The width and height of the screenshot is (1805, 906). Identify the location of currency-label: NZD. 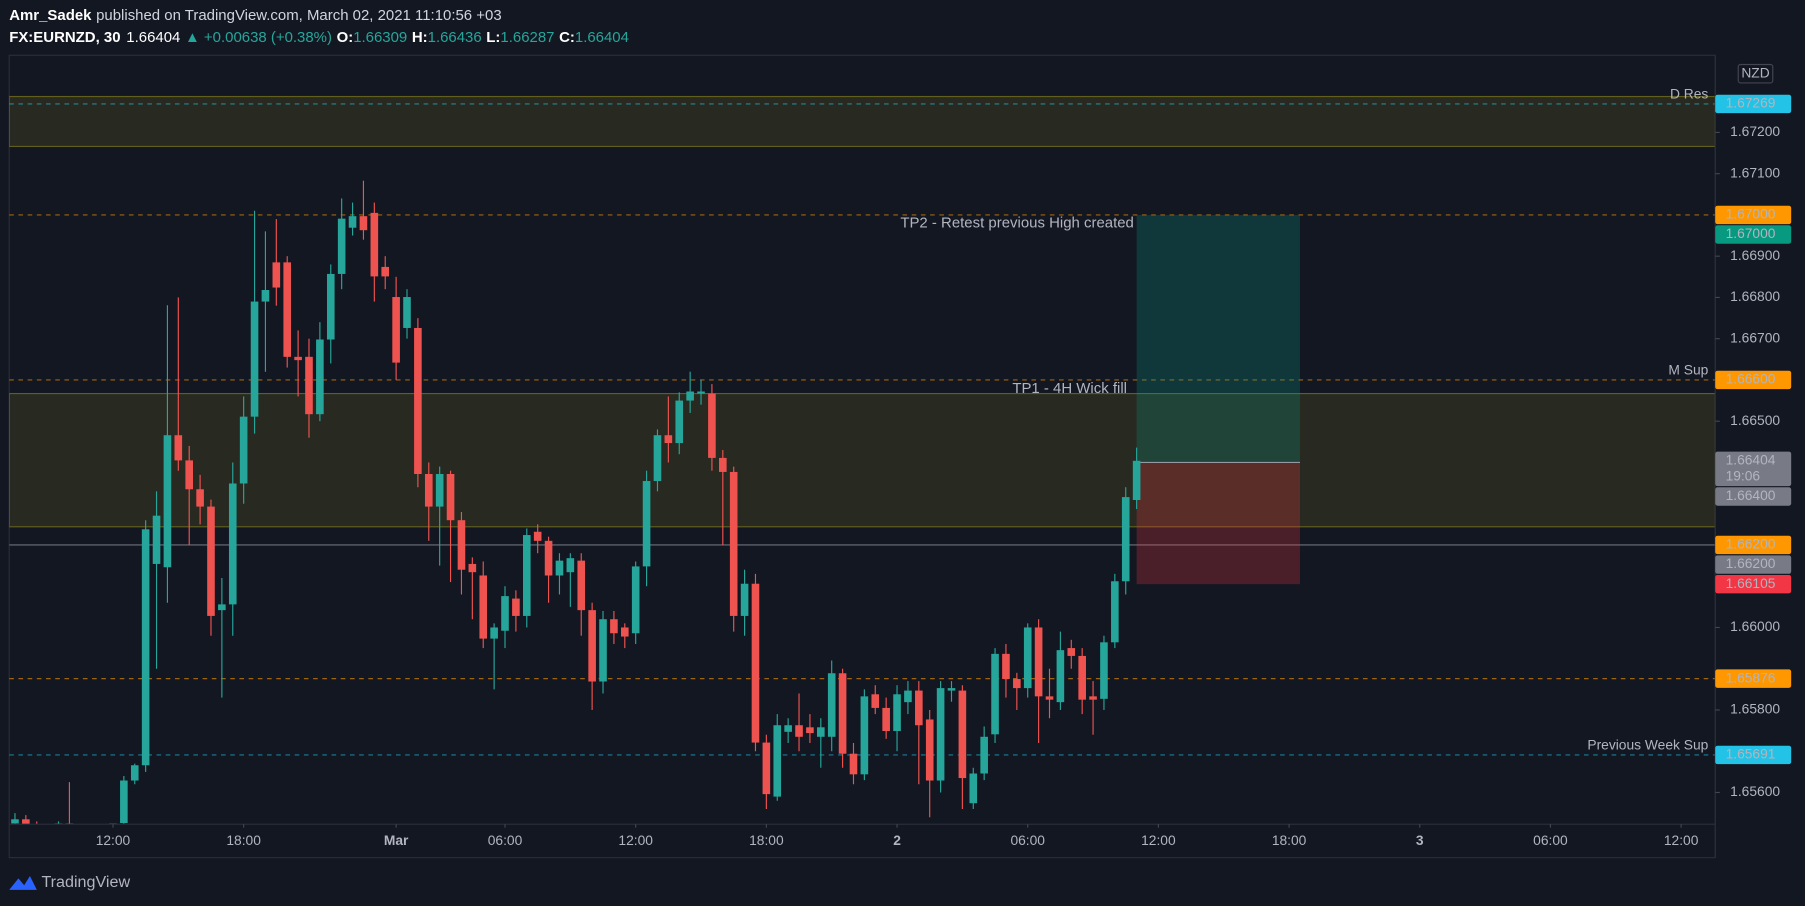
(1755, 72).